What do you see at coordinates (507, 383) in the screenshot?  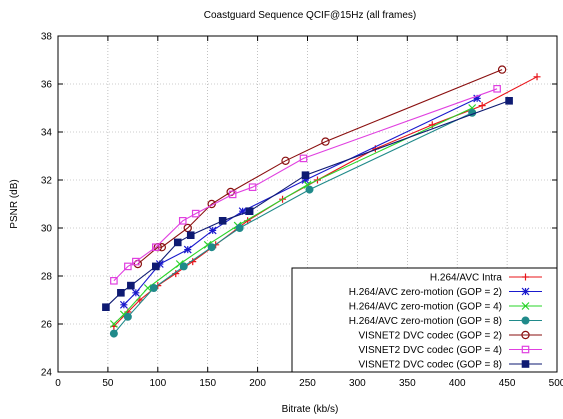 I see `x-tick-label: 450` at bounding box center [507, 383].